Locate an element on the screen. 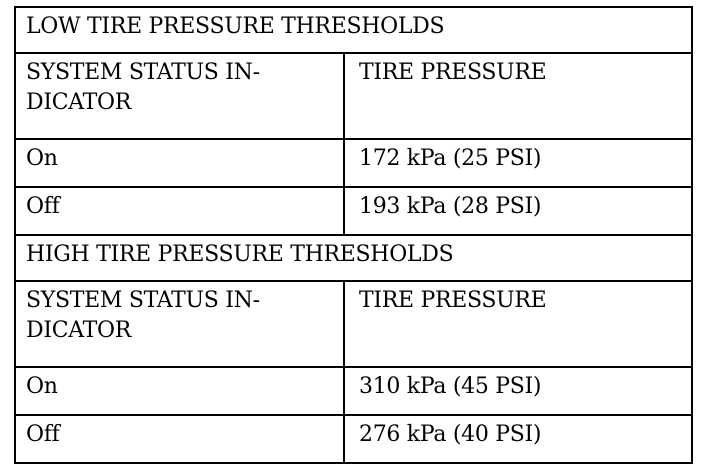 Image resolution: width=704 pixels, height=470 pixels. table-row: Off 276 kPa (40 PSI) is located at coordinates (353, 439).